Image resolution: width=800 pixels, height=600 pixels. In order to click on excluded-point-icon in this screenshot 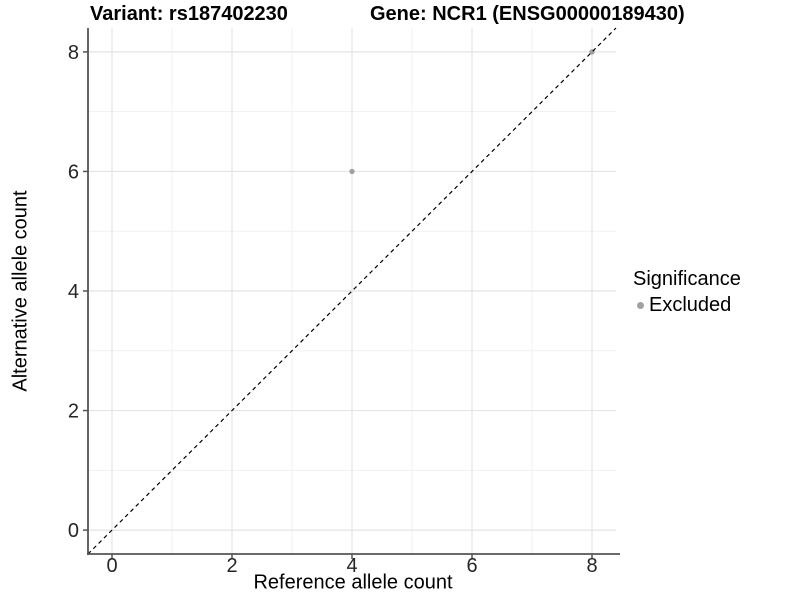, I will do `click(640, 305)`.